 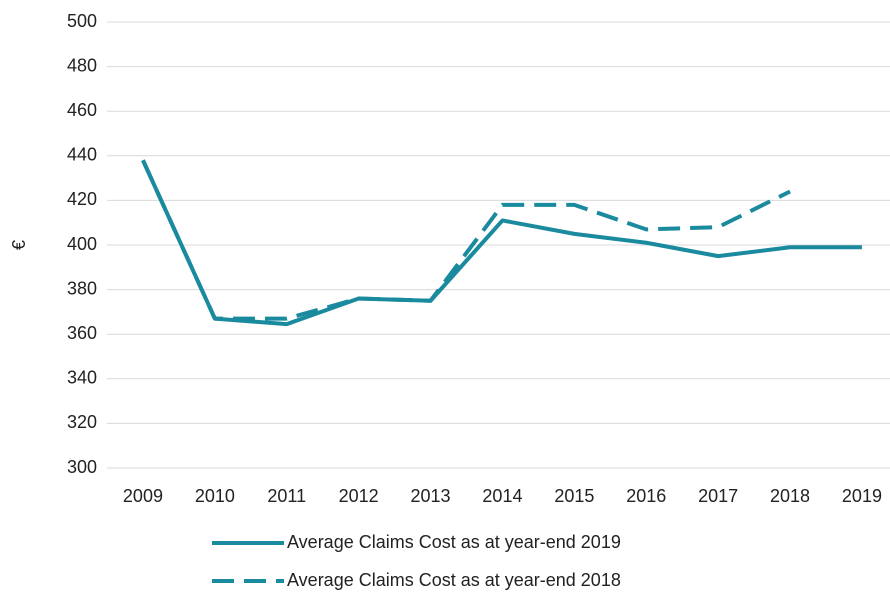 What do you see at coordinates (82, 199) in the screenshot?
I see `y-tick-label: 420` at bounding box center [82, 199].